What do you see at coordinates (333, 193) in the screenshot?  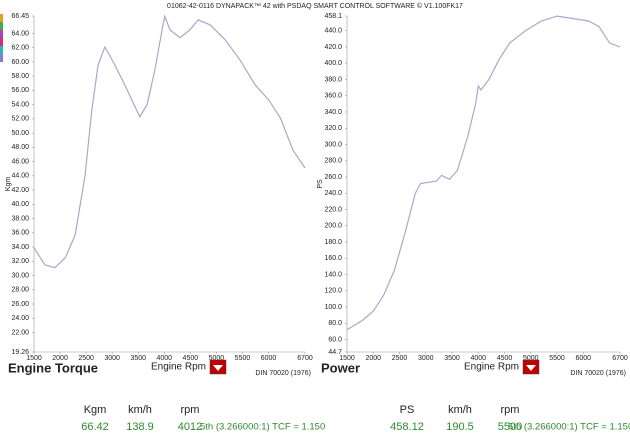 I see `y-tick-label: 240.0` at bounding box center [333, 193].